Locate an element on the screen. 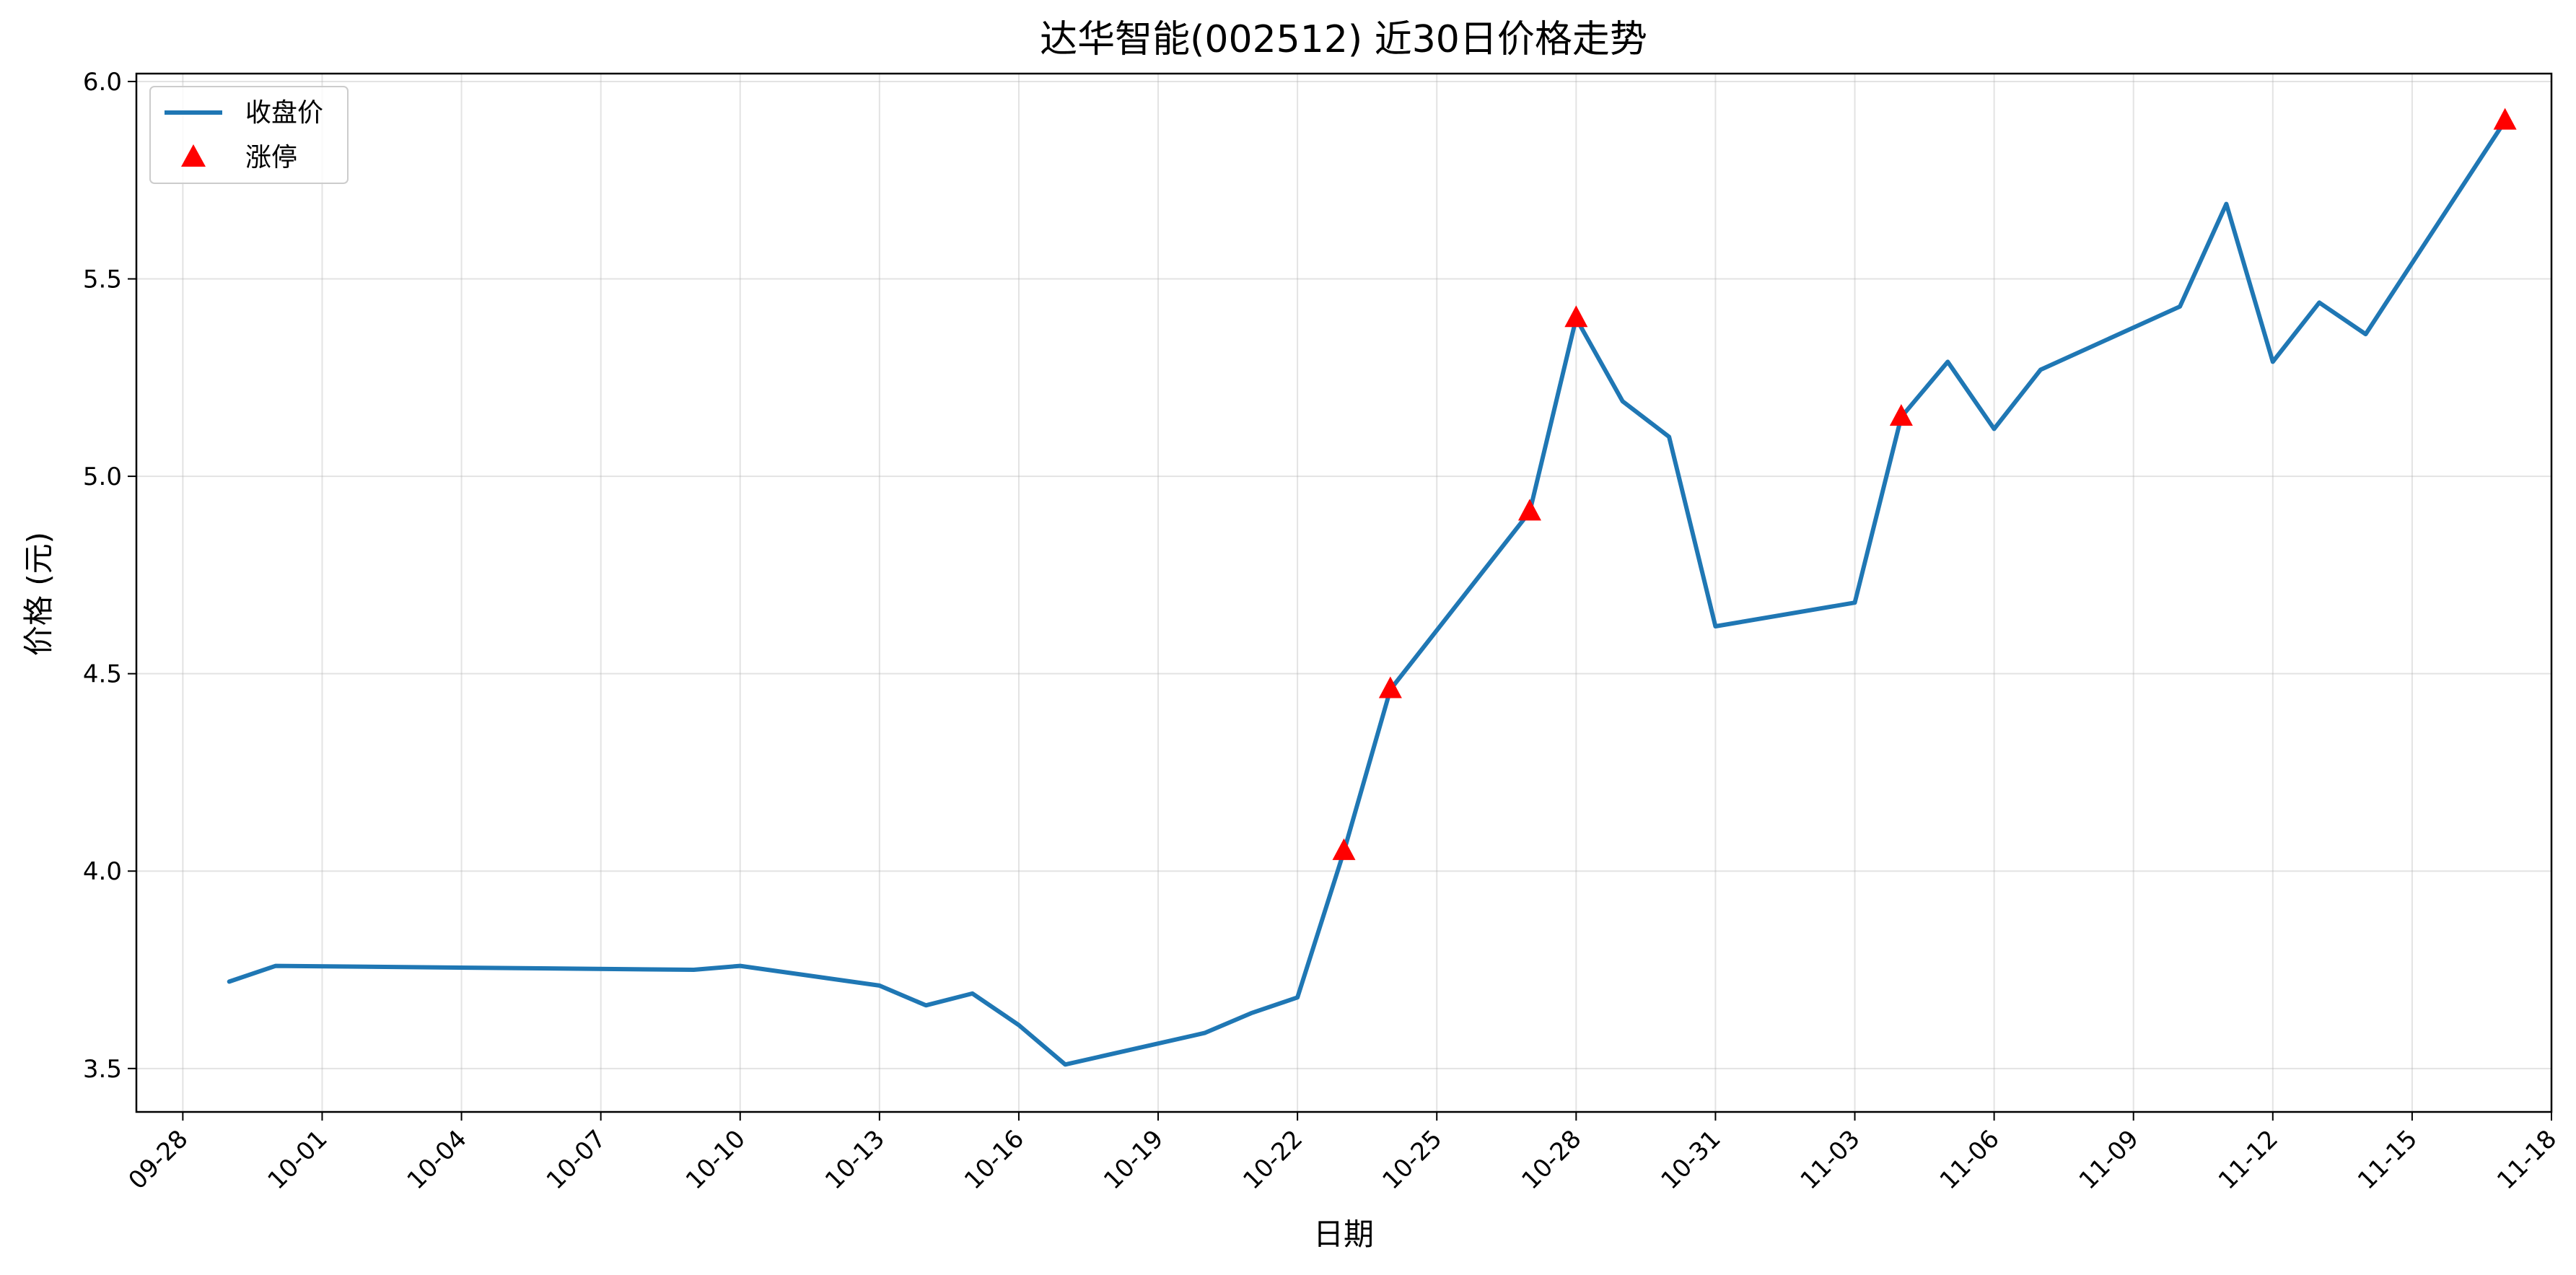 Image resolution: width=2576 pixels, height=1275 pixels. y-tick-label: 4.0 is located at coordinates (103, 872).